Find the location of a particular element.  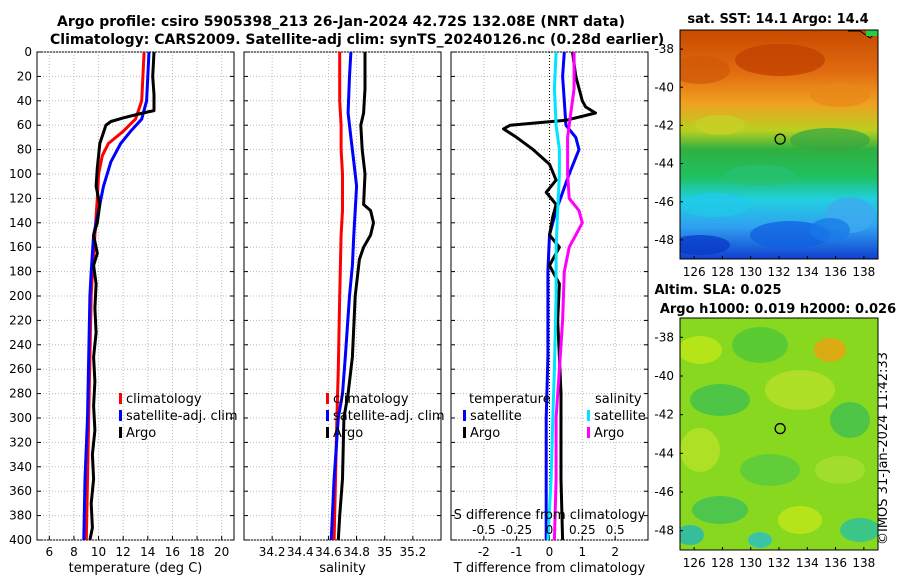

difference-profile-line-salinity-satellite is located at coordinates (553, 296).